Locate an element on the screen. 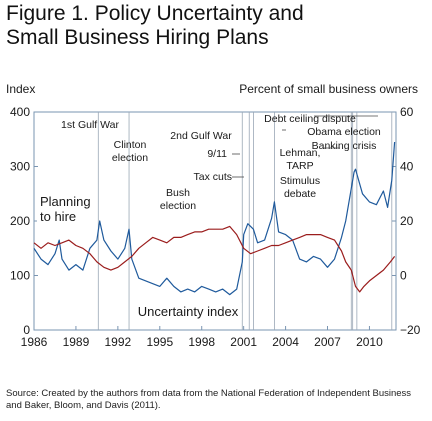 This screenshot has width=432, height=421. event-annotation: Tax cuts is located at coordinates (212, 177).